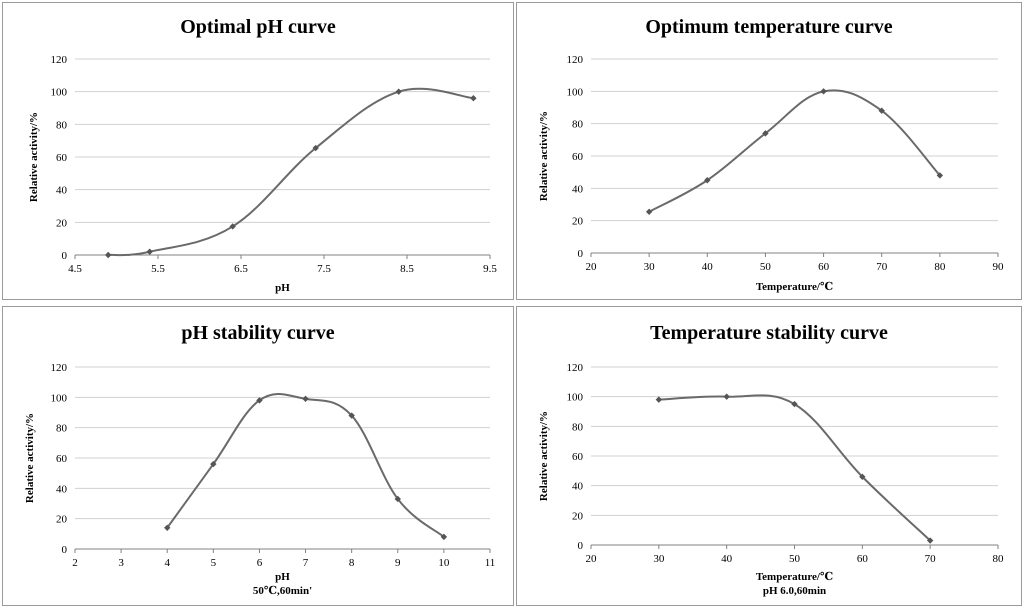 Image resolution: width=1024 pixels, height=608 pixels. Describe the element at coordinates (999, 267) in the screenshot. I see `x-tick-label: 90` at that location.